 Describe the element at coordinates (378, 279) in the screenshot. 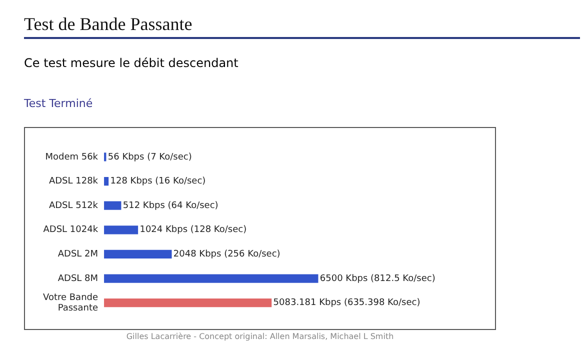

I see `data-label: 6500 Kbps (812.5 Ko/sec)` at that location.